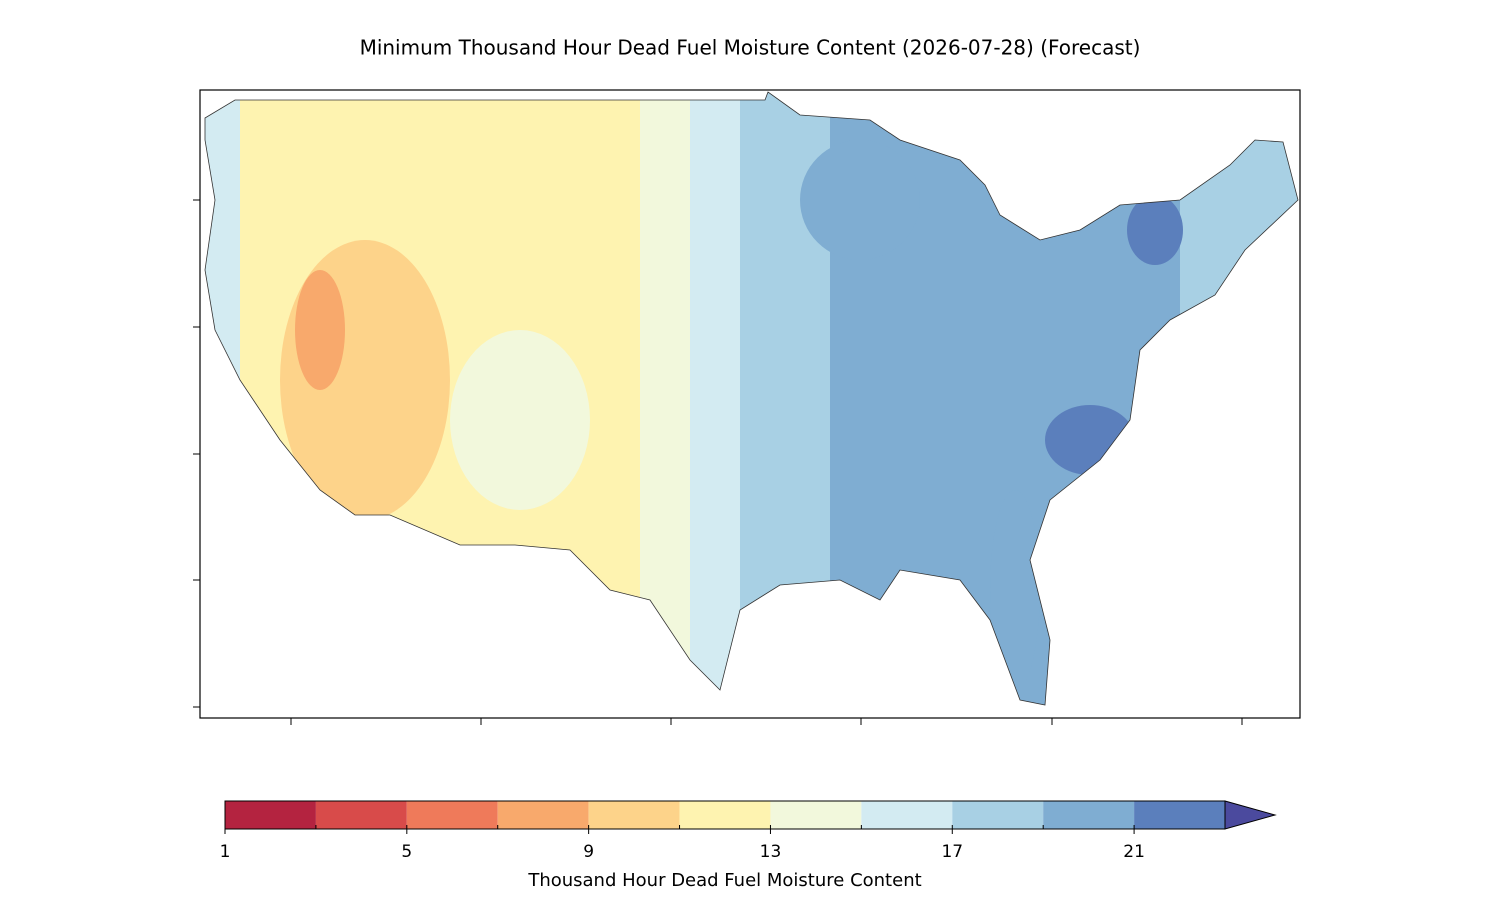  Describe the element at coordinates (771, 852) in the screenshot. I see `colorbar-tick-label: 13` at that location.